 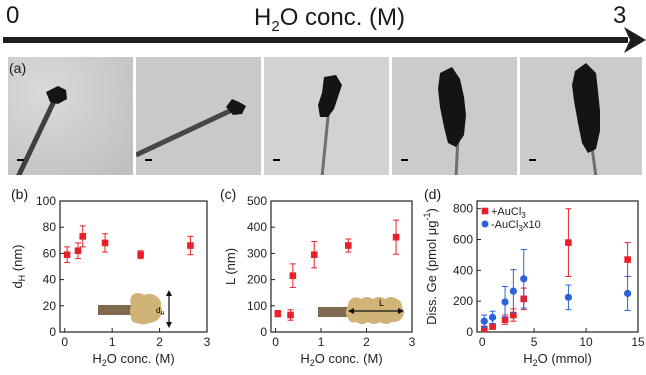 I want to click on concentration-arrow, so click(x=324, y=40).